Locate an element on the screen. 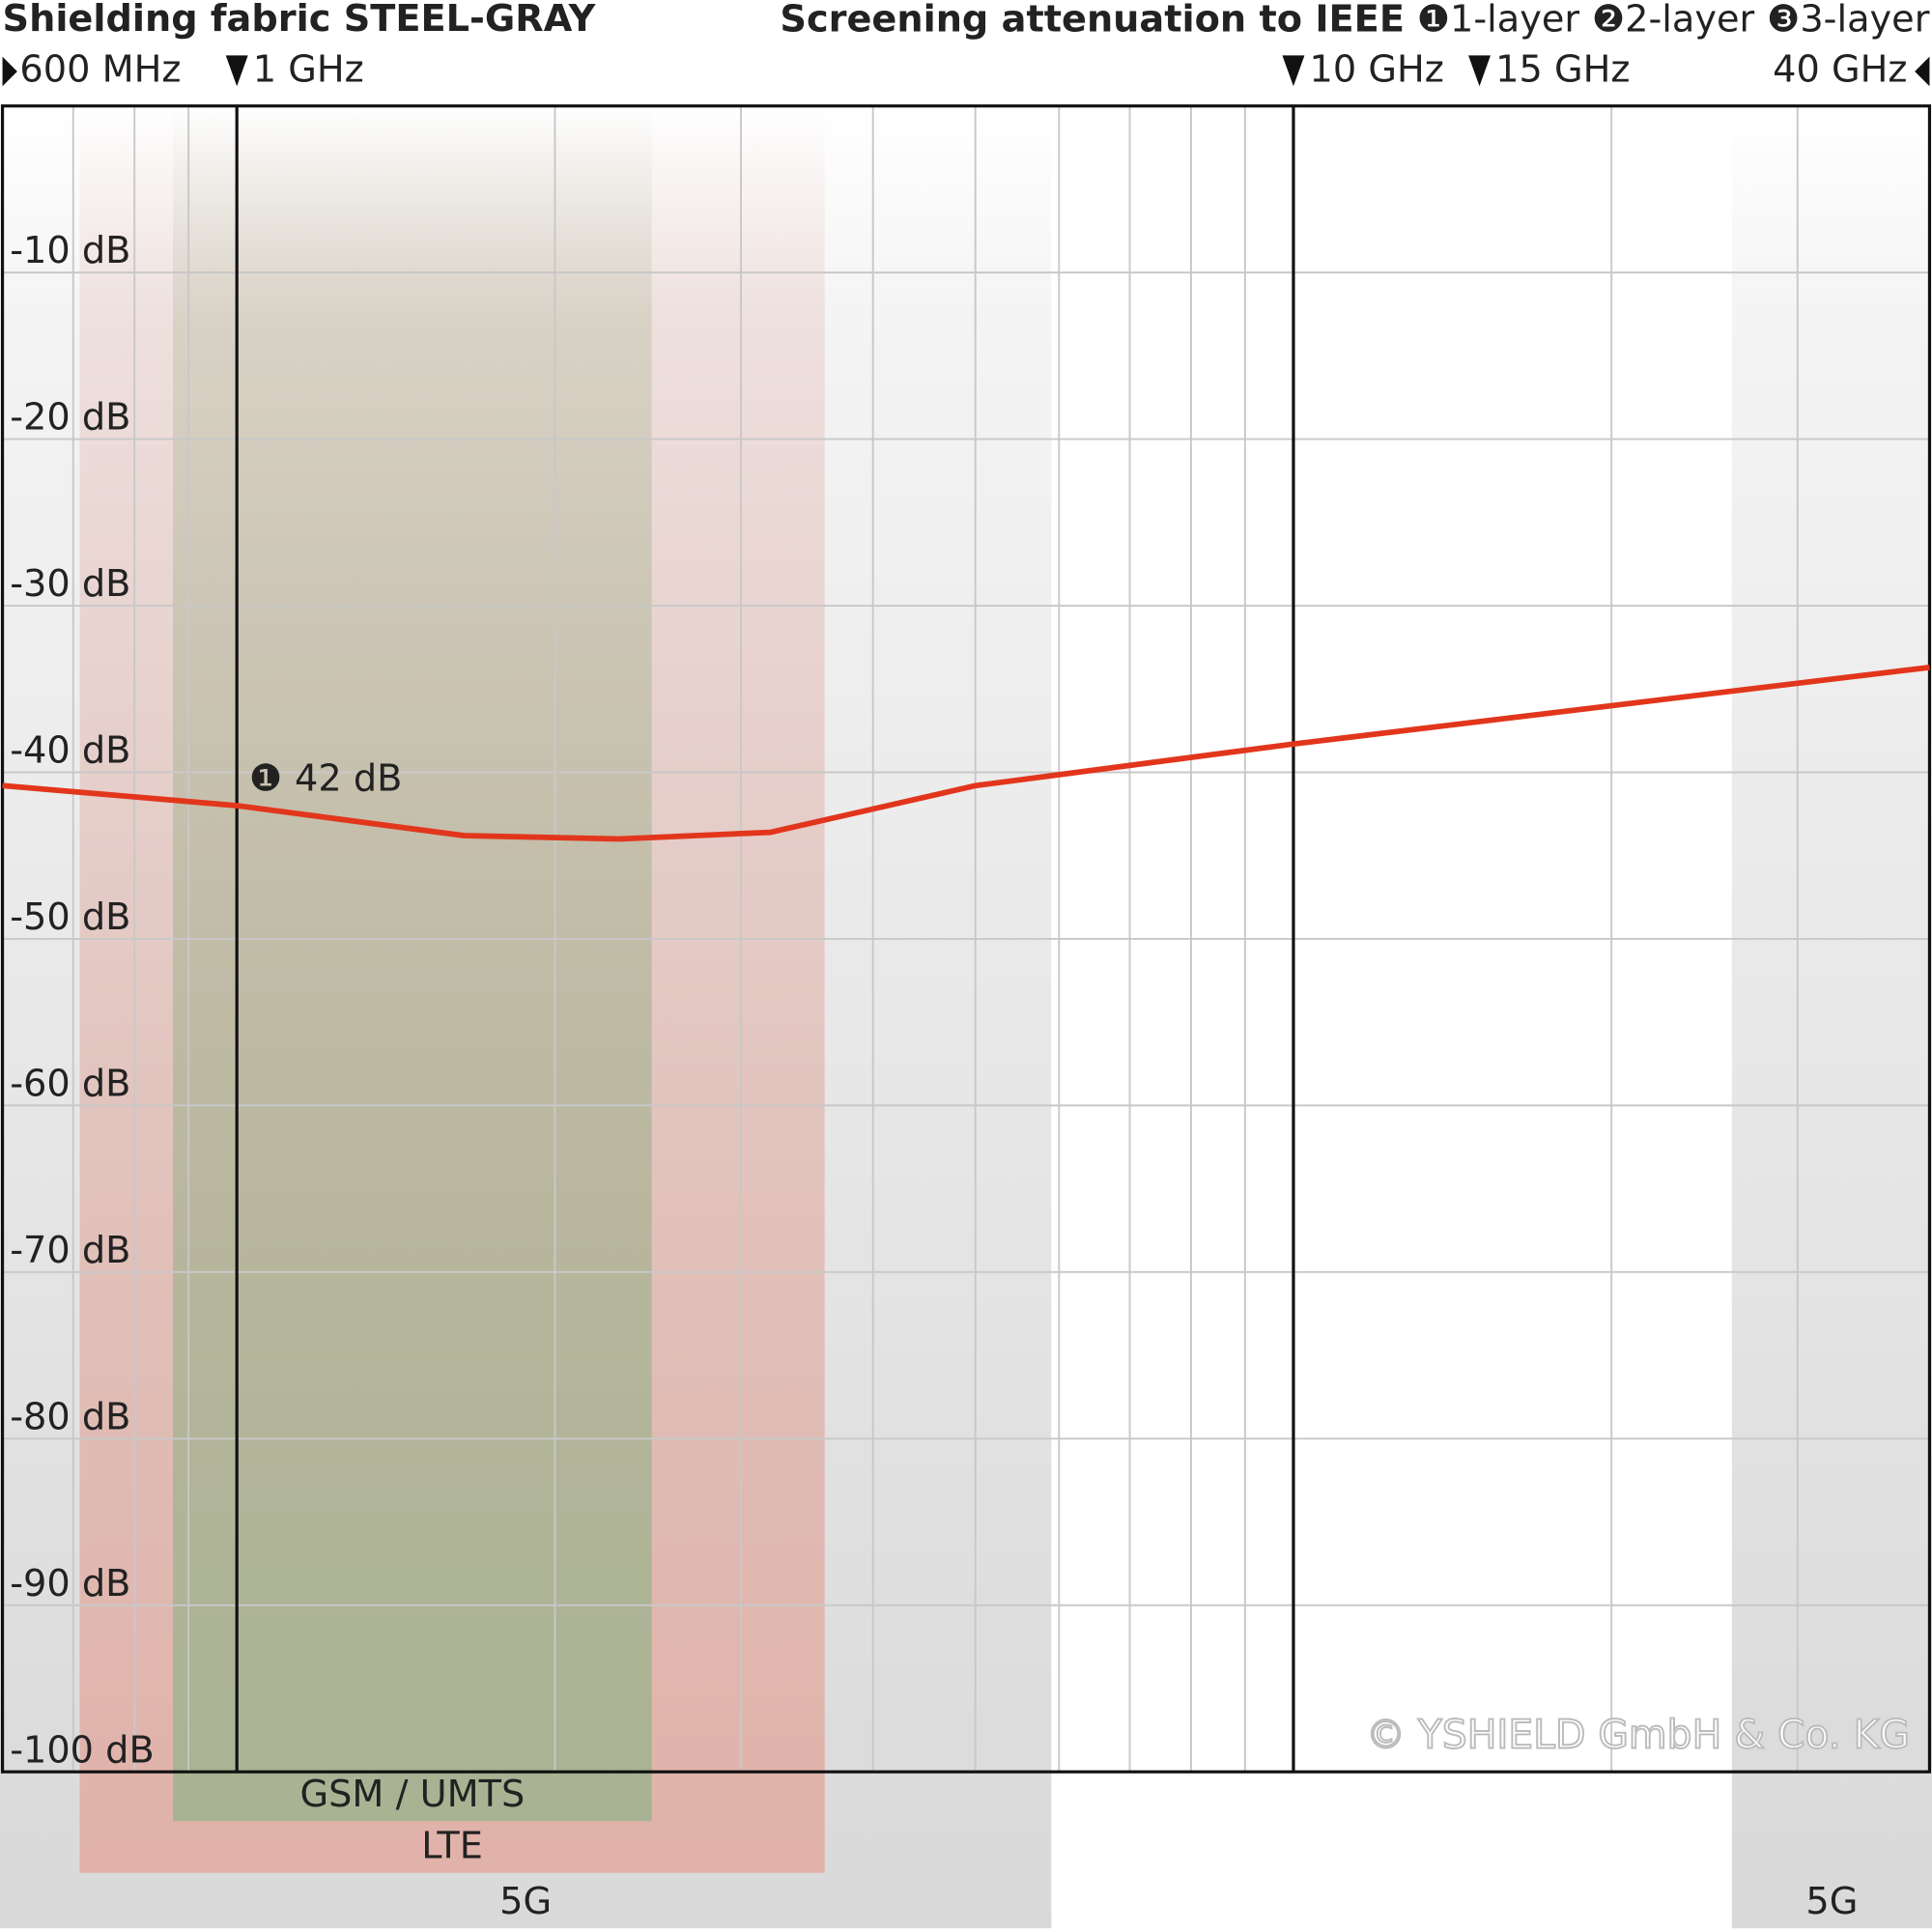 The height and width of the screenshot is (1932, 1932). y-tick-label: -30 dB is located at coordinates (70, 584).